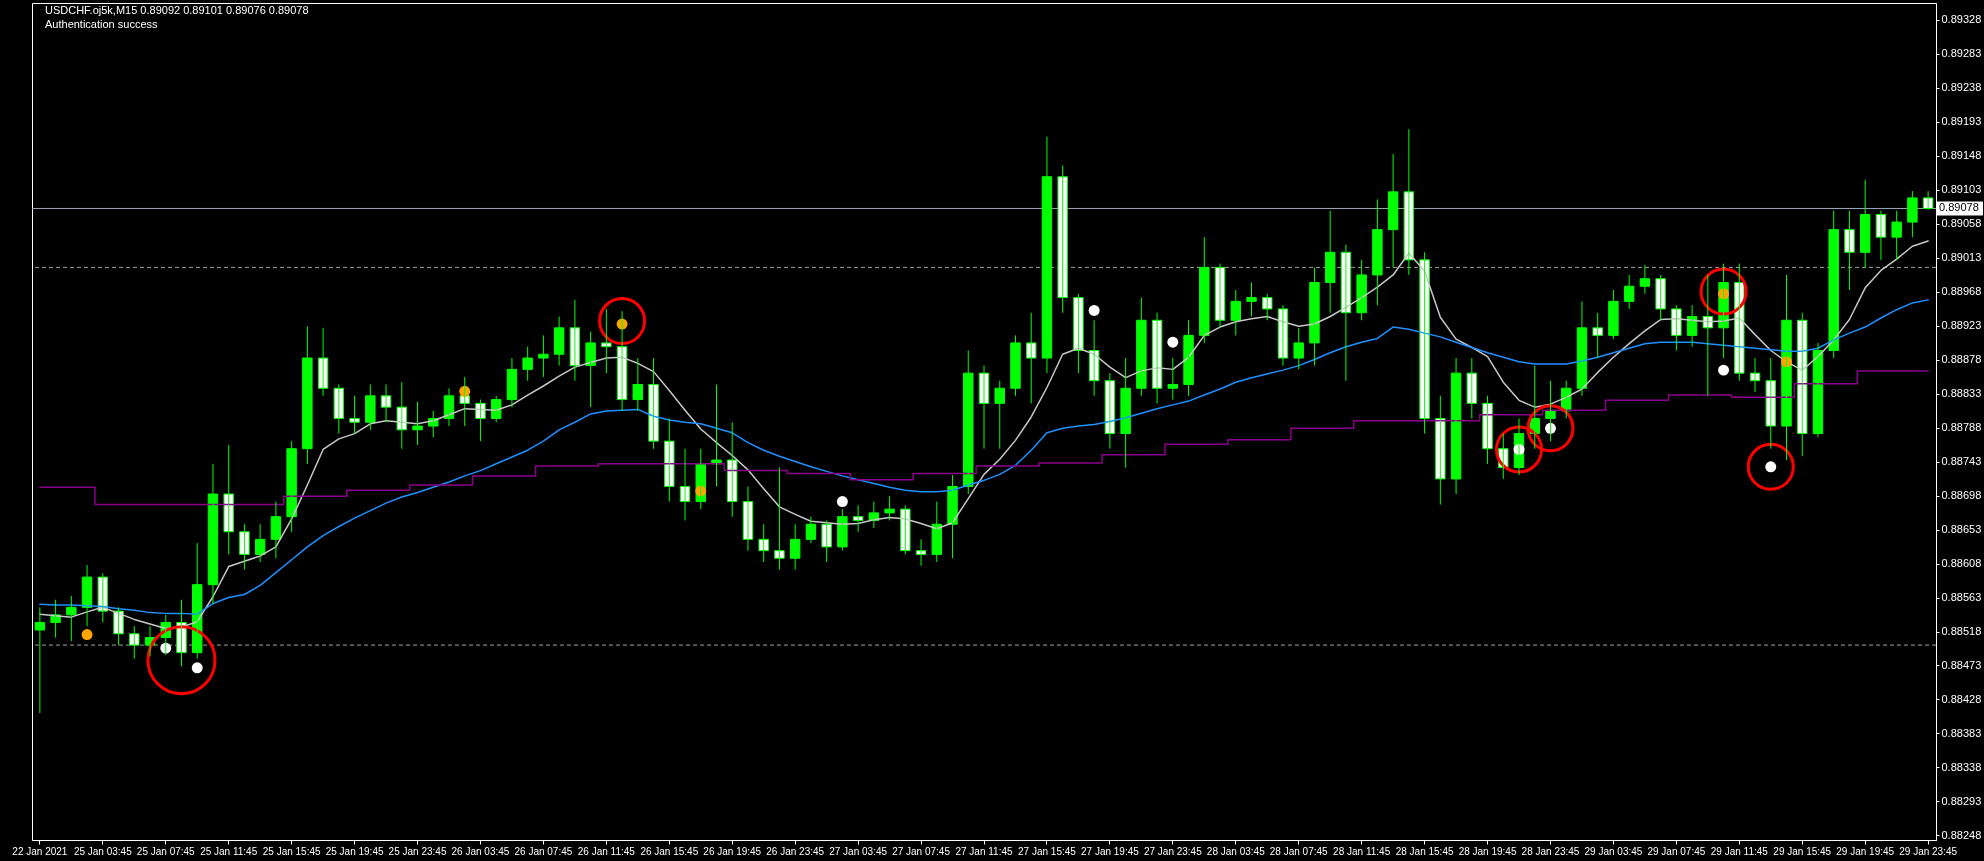  What do you see at coordinates (1961, 766) in the screenshot?
I see `y-tick-label: 0.88338` at bounding box center [1961, 766].